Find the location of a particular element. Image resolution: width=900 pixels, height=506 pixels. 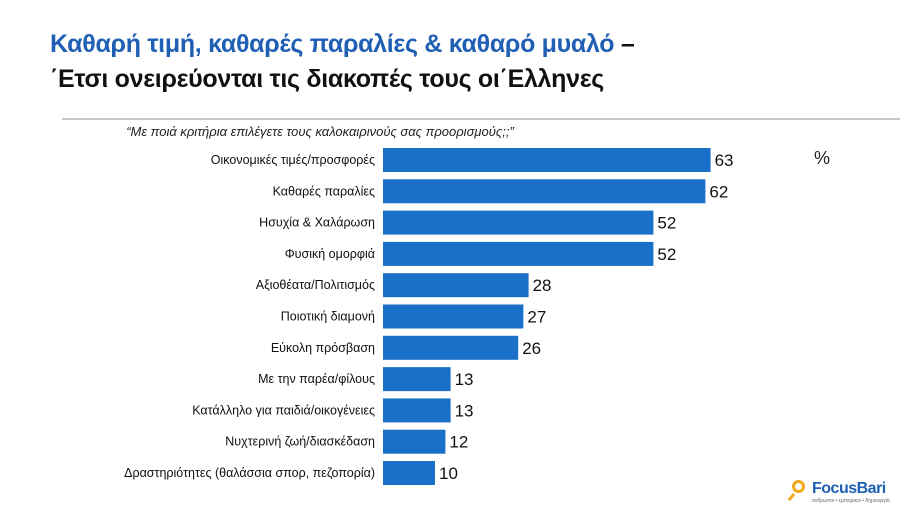

title-dash: – is located at coordinates (624, 44).